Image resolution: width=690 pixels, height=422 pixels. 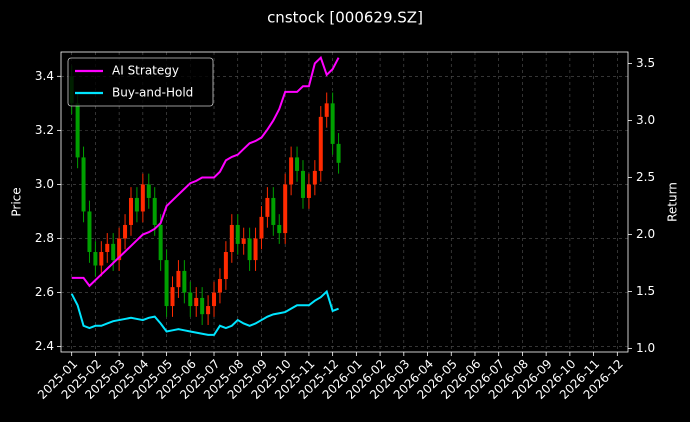 I want to click on y2-tick-label: 1.5, so click(x=645, y=291).